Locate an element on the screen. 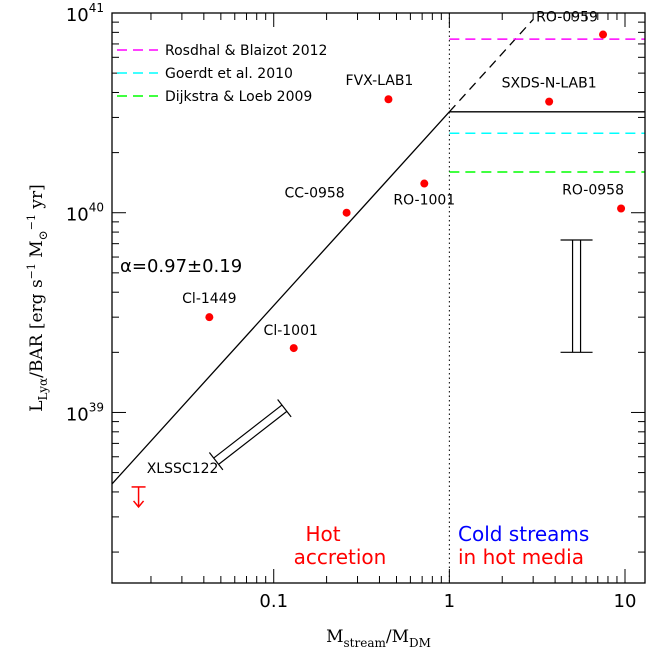 The width and height of the screenshot is (662, 652). point-label: RO-0958 is located at coordinates (593, 190).